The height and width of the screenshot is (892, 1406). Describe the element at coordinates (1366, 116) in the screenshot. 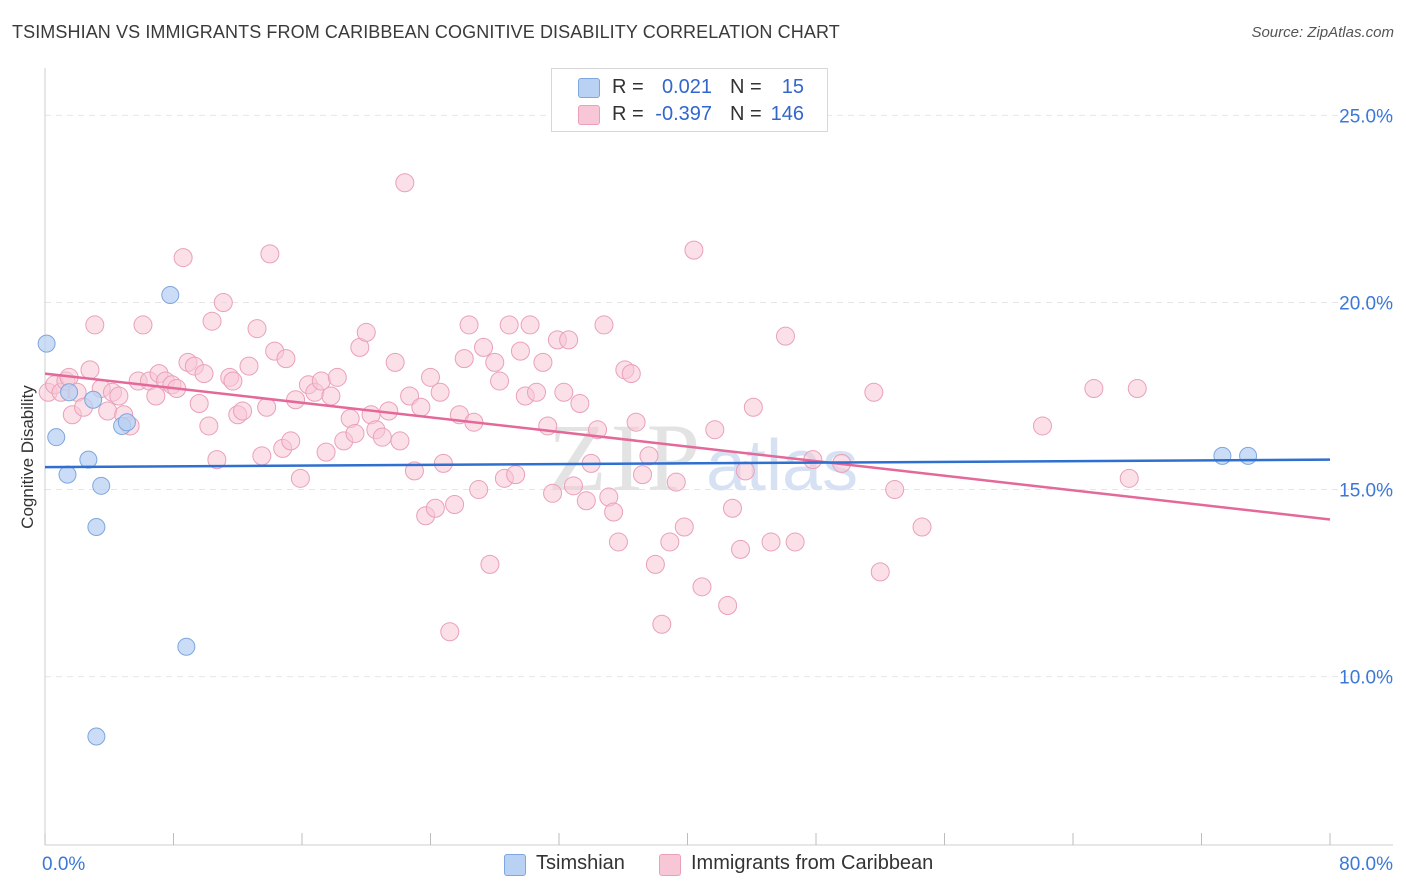

I see `y-tick-label: 25.0%` at that location.